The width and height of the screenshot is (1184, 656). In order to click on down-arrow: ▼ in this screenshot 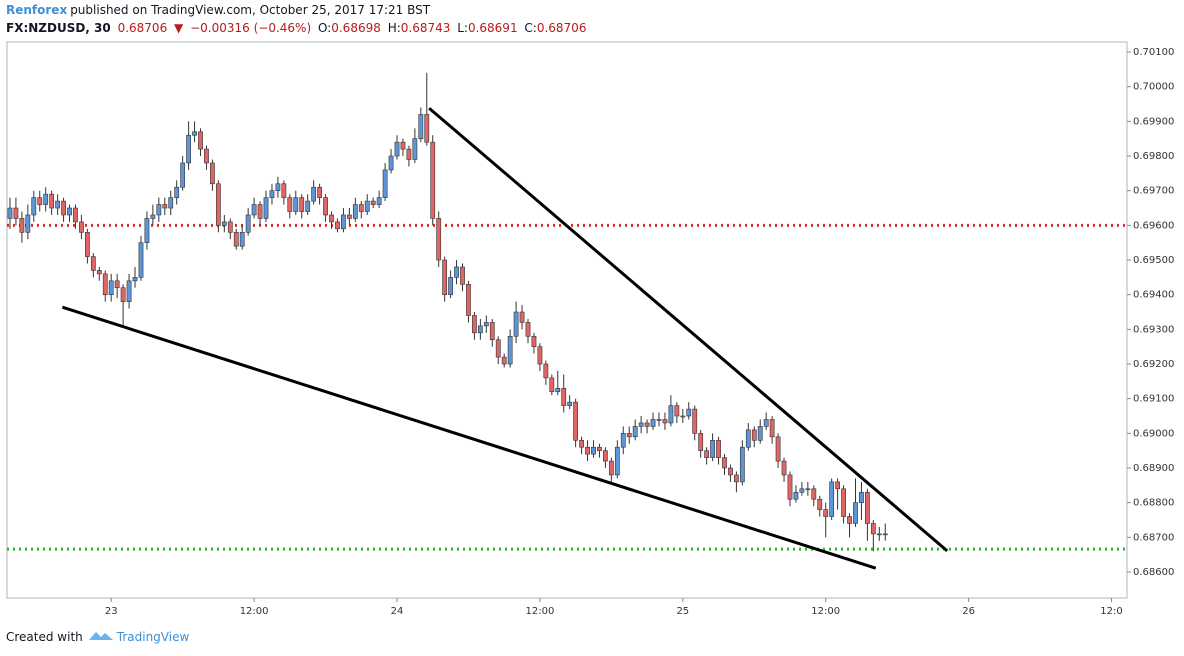, I will do `click(179, 28)`.